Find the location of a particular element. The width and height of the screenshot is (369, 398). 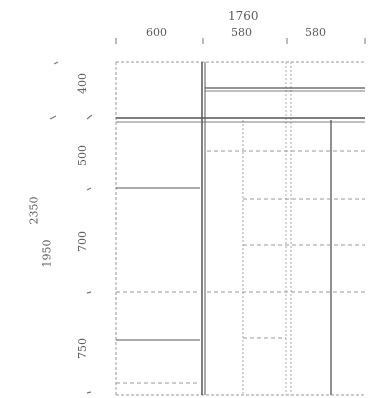

total-height-label-1: 2350 is located at coordinates (34, 210).